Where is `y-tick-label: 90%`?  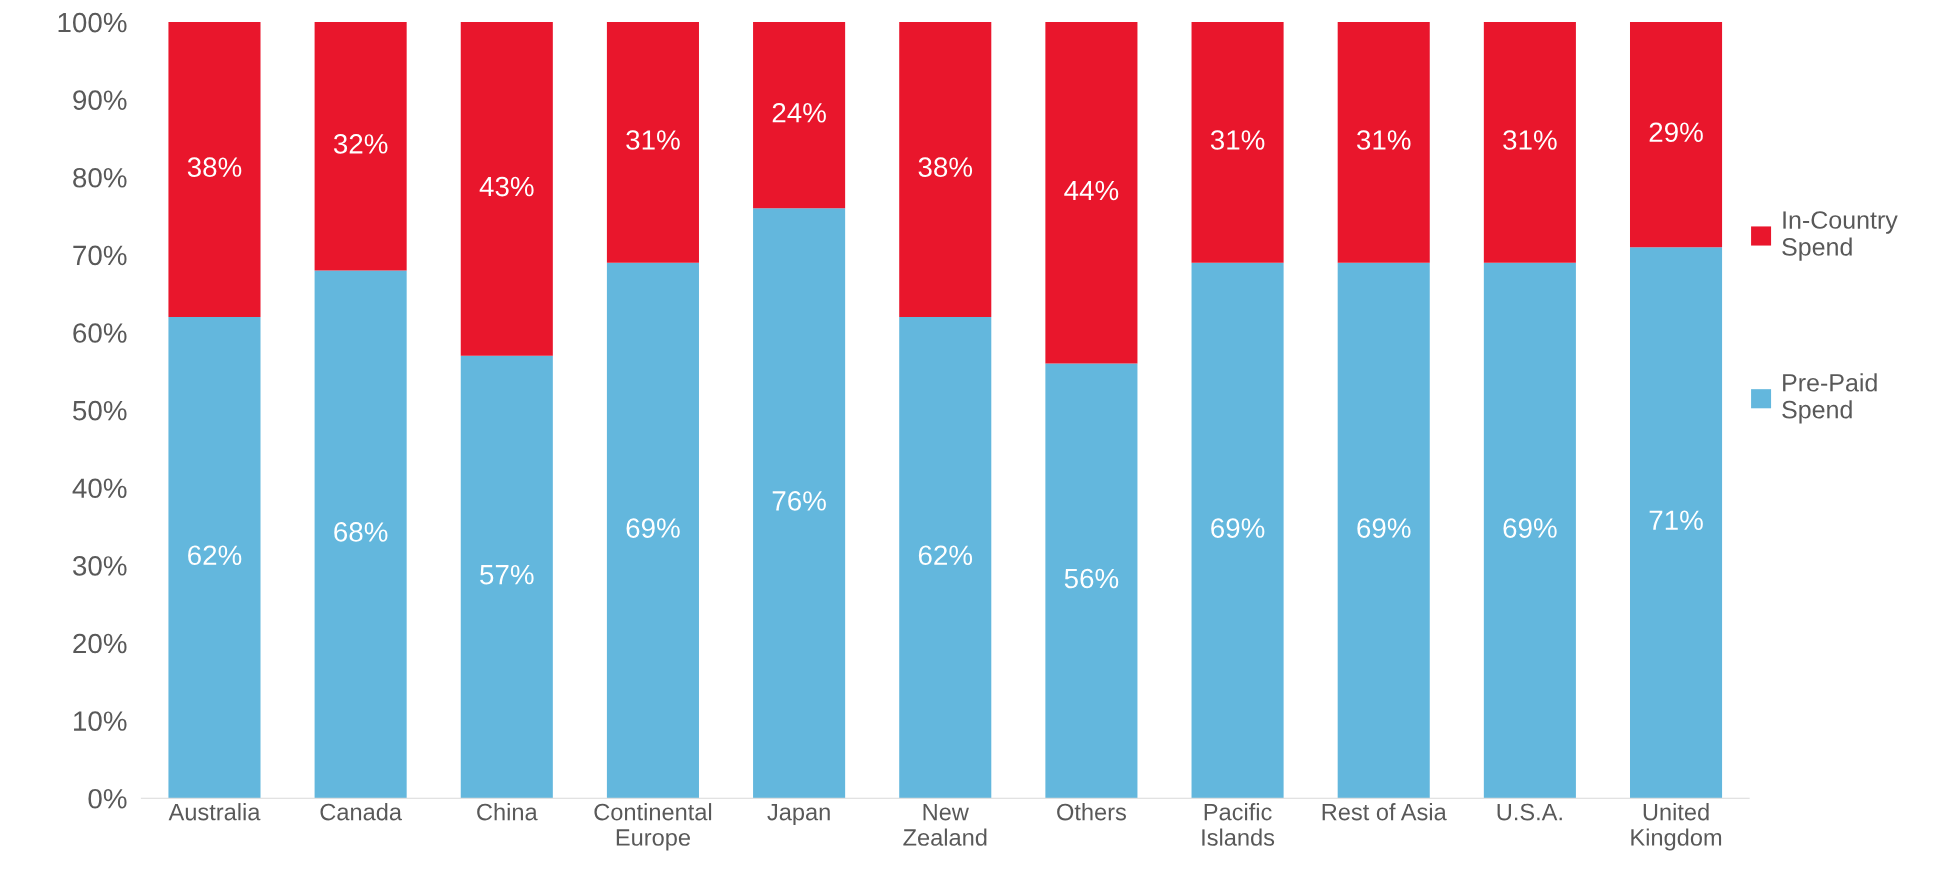 y-tick-label: 90% is located at coordinates (100, 100).